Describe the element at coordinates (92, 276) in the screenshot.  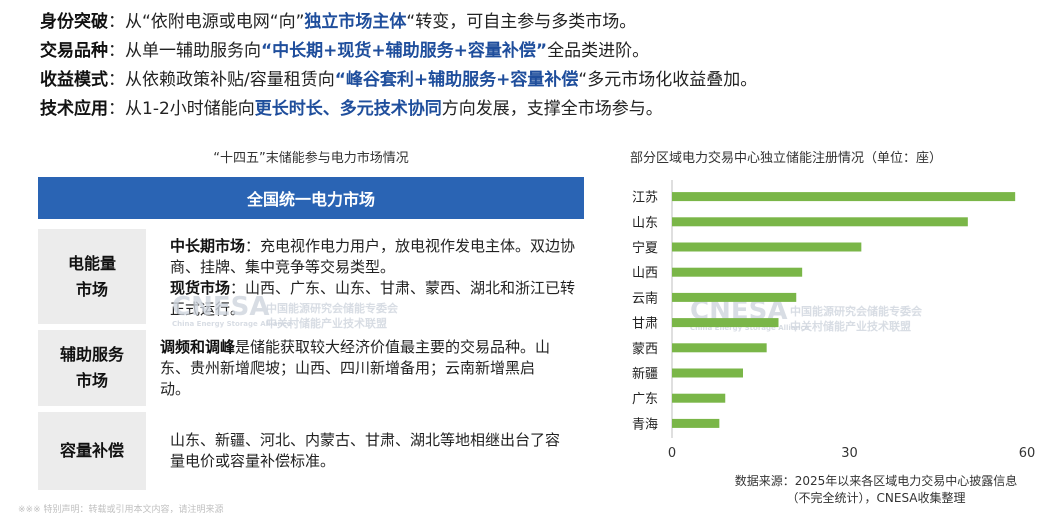
I see `row-label-energy: 电能量 市场` at that location.